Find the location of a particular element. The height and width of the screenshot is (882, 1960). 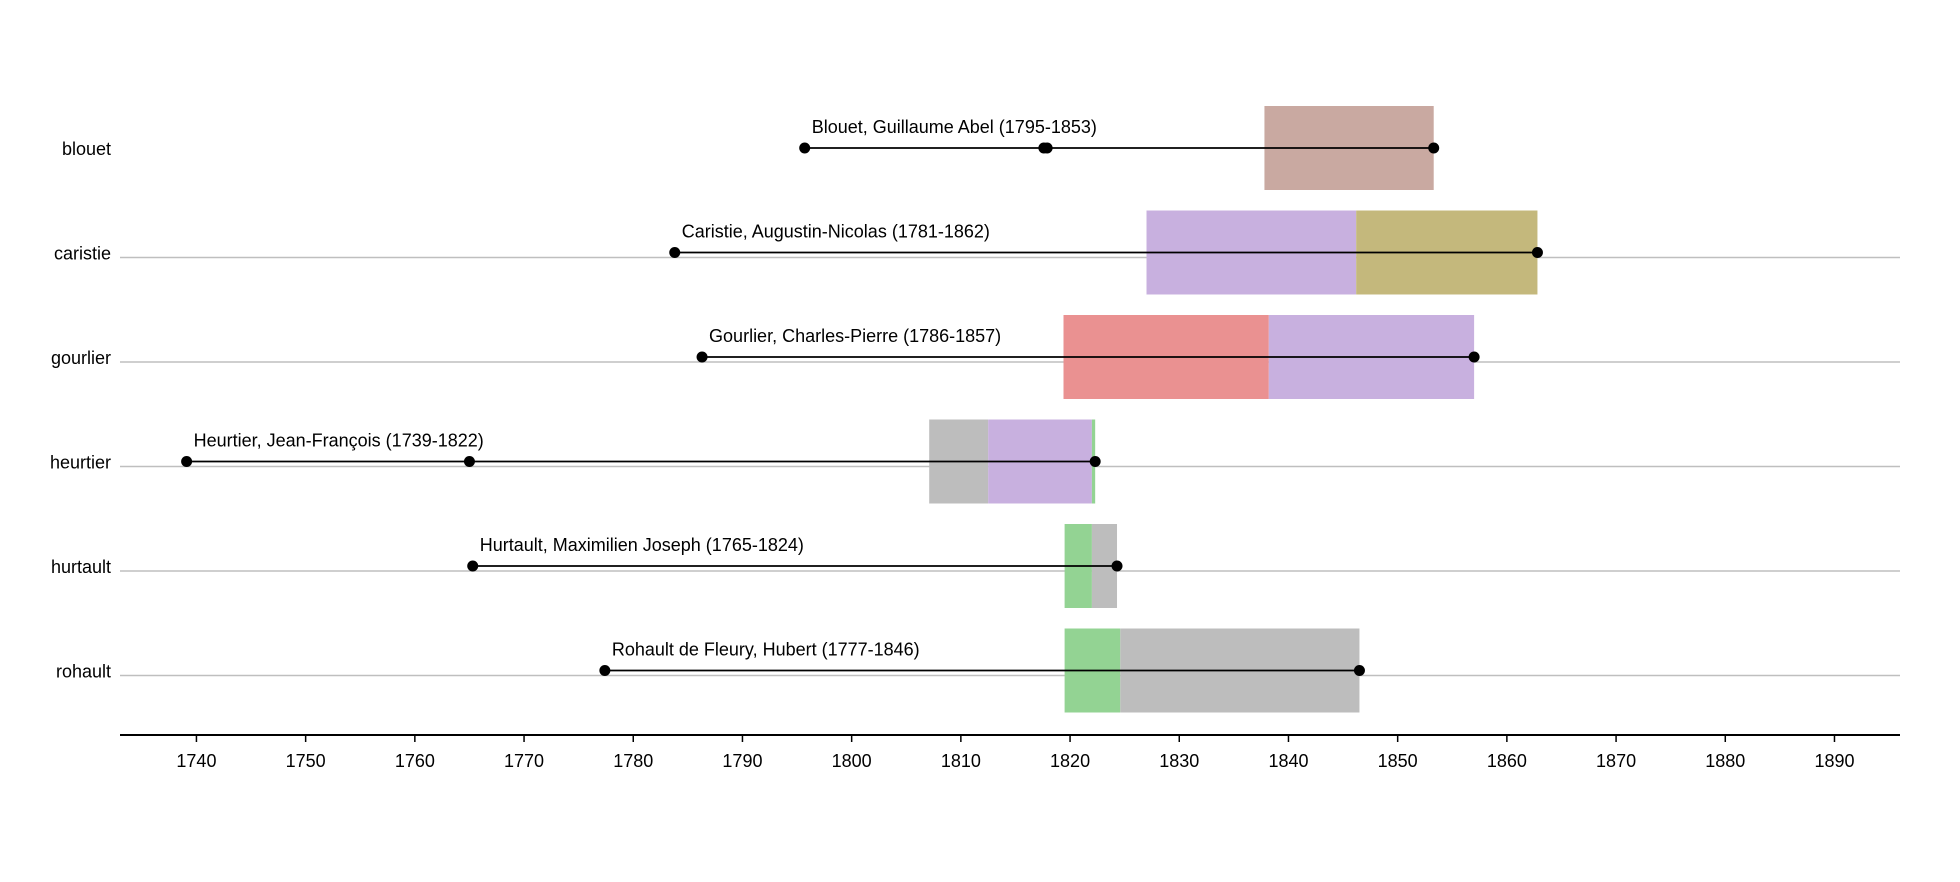

person-label: Hurtault, Maximilien Joseph (1765-1824) is located at coordinates (642, 545).